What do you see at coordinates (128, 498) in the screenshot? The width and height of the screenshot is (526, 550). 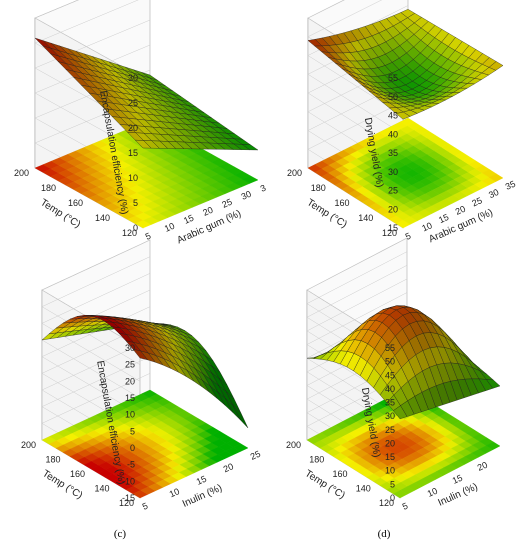 I see `z-tick-label: -15` at bounding box center [128, 498].